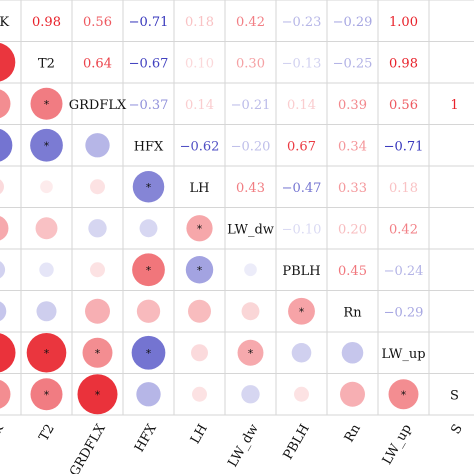  Describe the element at coordinates (98, 105) in the screenshot. I see `diagonal-label: GRDFLX` at that location.